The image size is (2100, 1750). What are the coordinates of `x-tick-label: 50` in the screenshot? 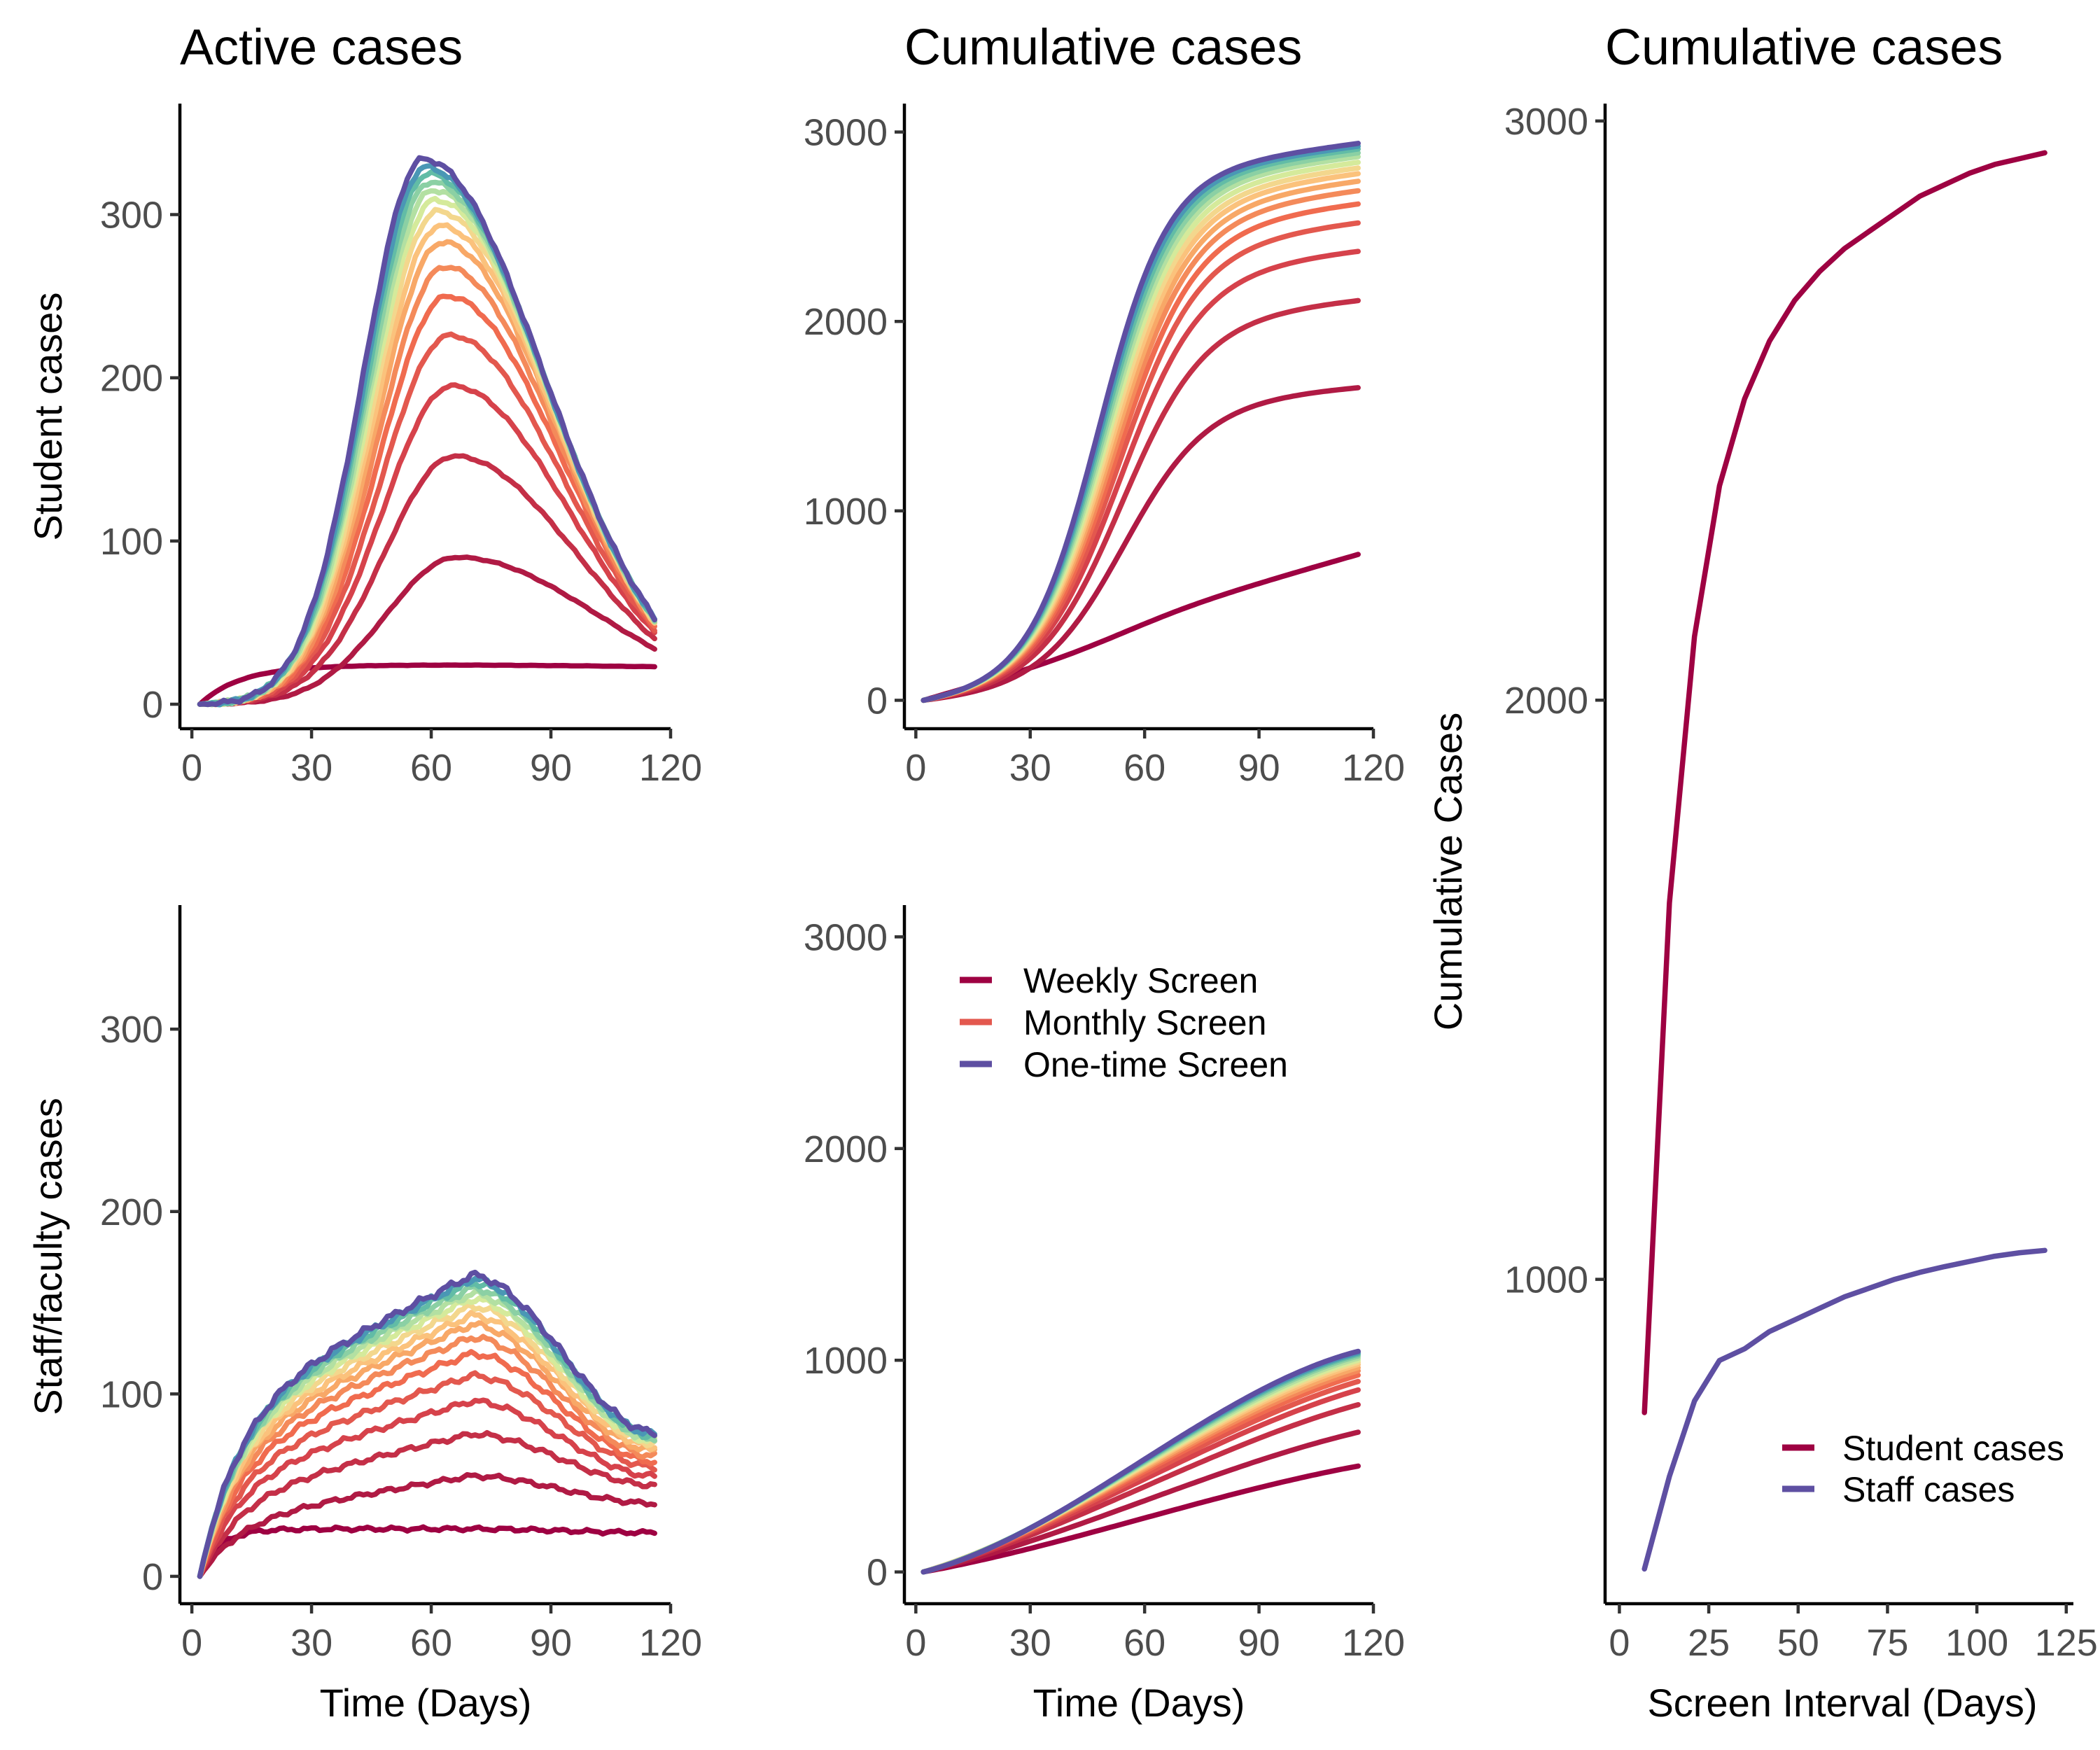 It's located at (1798, 1643).